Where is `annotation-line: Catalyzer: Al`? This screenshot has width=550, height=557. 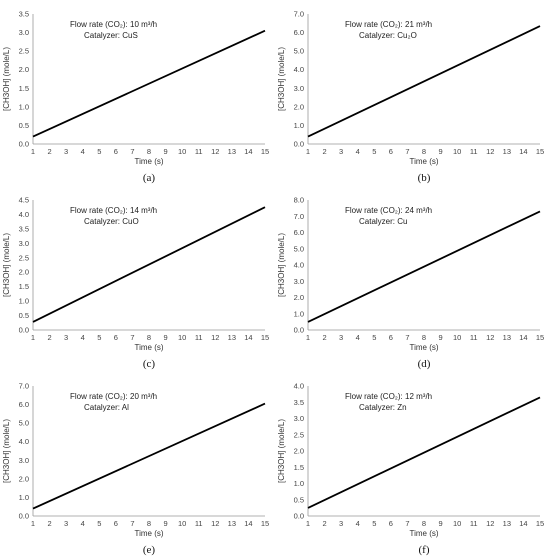
annotation-line: Catalyzer: Al is located at coordinates (106, 407).